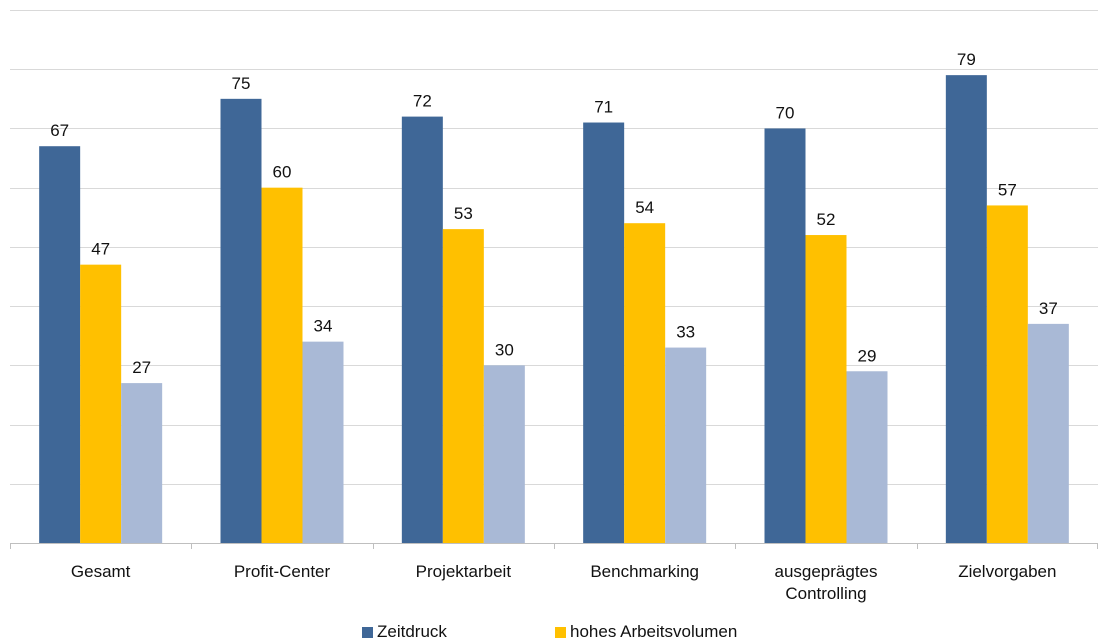  What do you see at coordinates (100, 249) in the screenshot?
I see `value-label: 47` at bounding box center [100, 249].